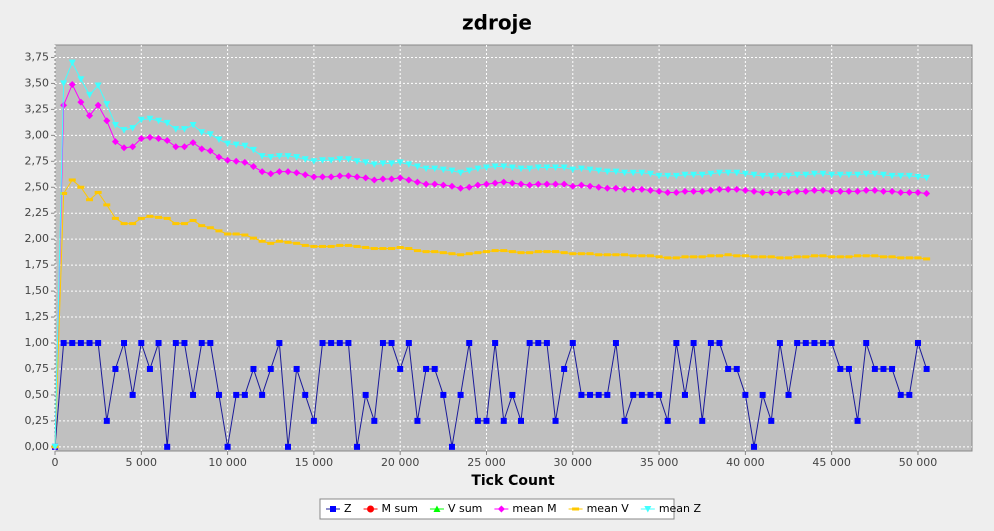 The image size is (994, 531). What do you see at coordinates (37, 290) in the screenshot?
I see `y-tick-label: 1,50` at bounding box center [37, 290].